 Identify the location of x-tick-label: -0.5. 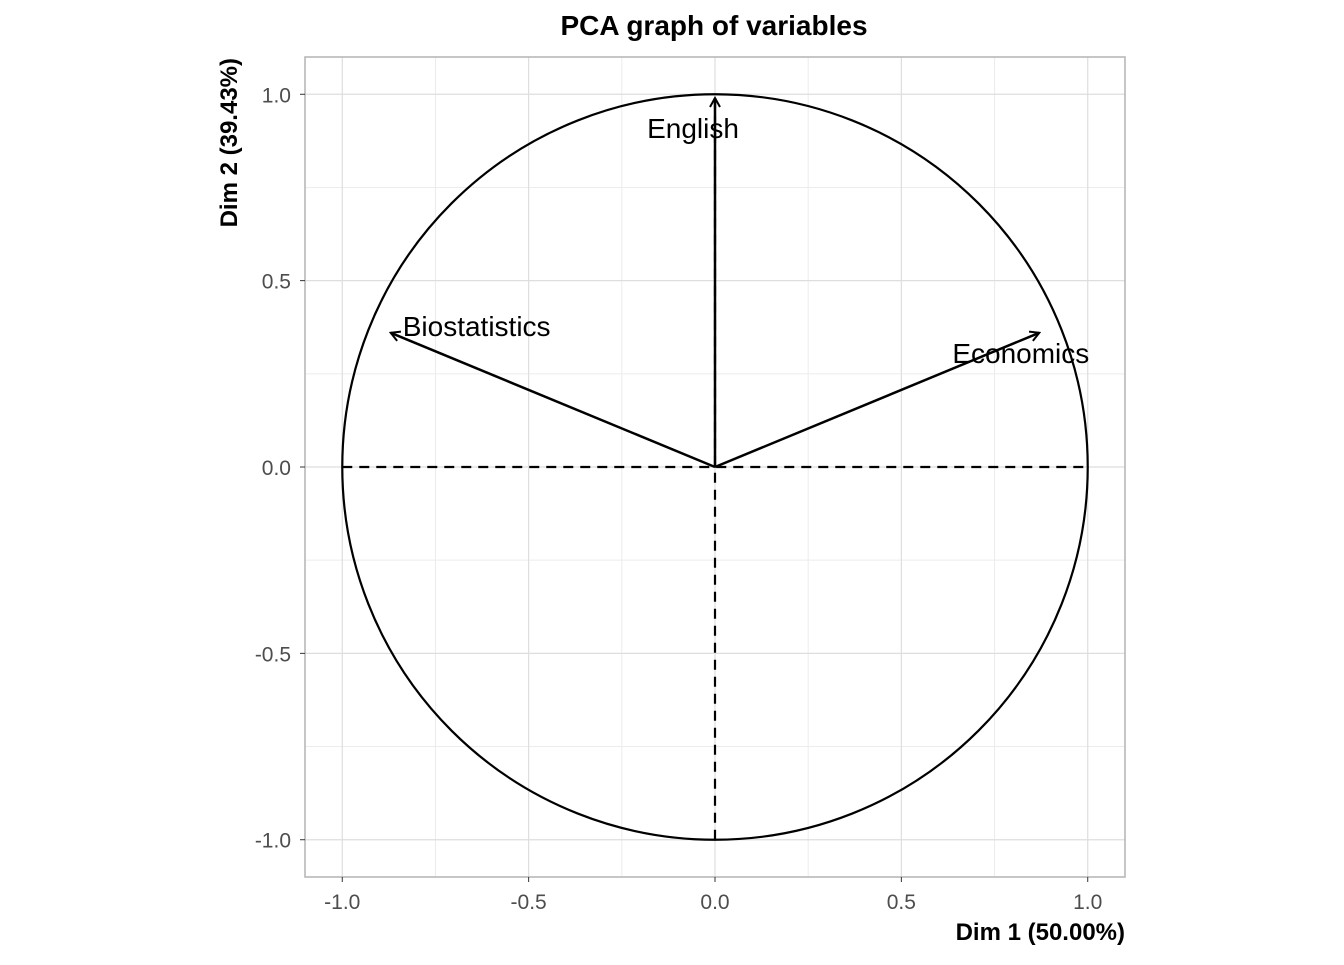
(529, 902).